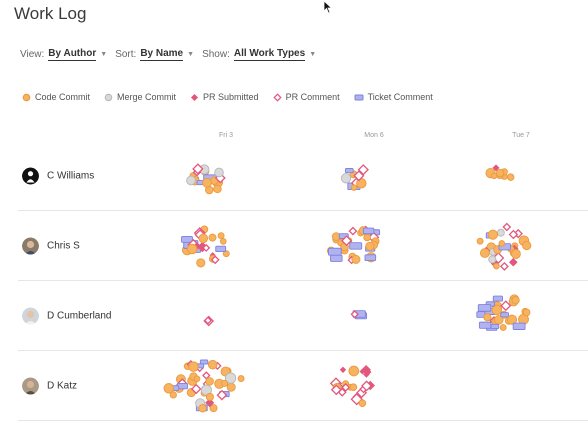 This screenshot has width=588, height=423. I want to click on author-cell: Chris S, so click(51, 245).